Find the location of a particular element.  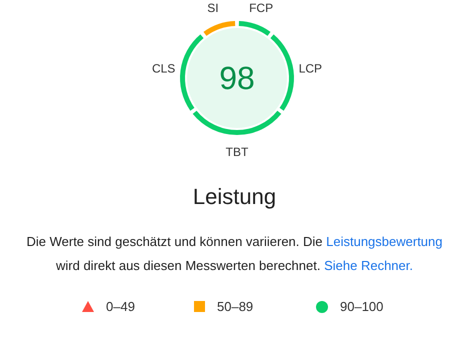

text: wird direkt aus diesen Messwerten berechnet. is located at coordinates (188, 265).